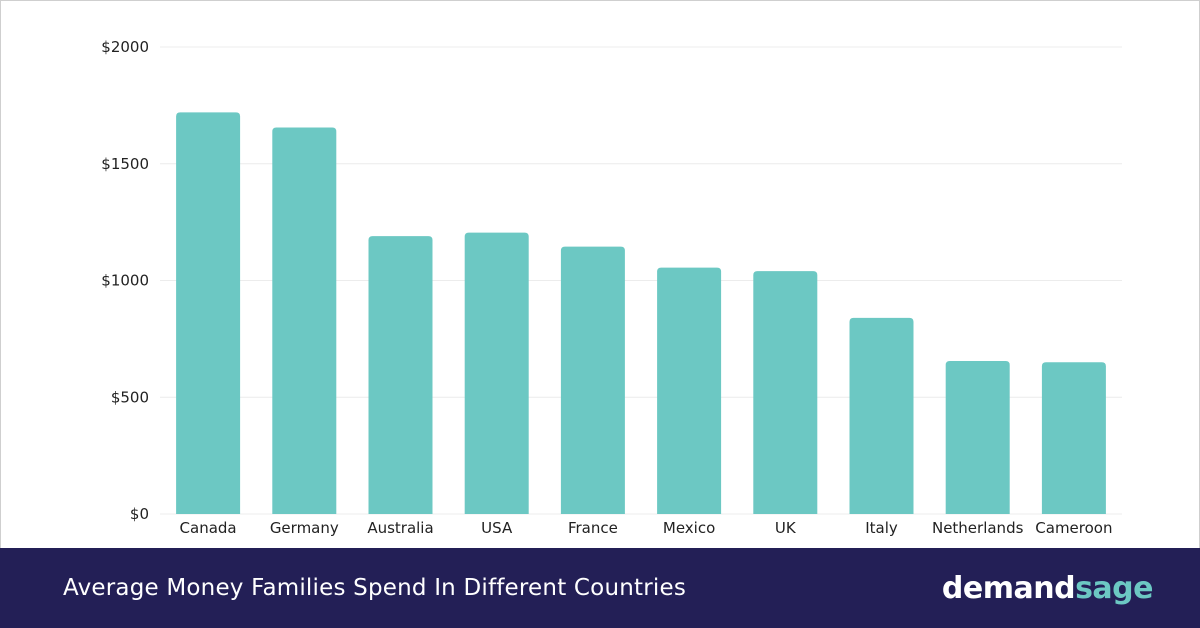 Image resolution: width=1200 pixels, height=628 pixels. Describe the element at coordinates (125, 164) in the screenshot. I see `y-tick-label: $1500` at that location.